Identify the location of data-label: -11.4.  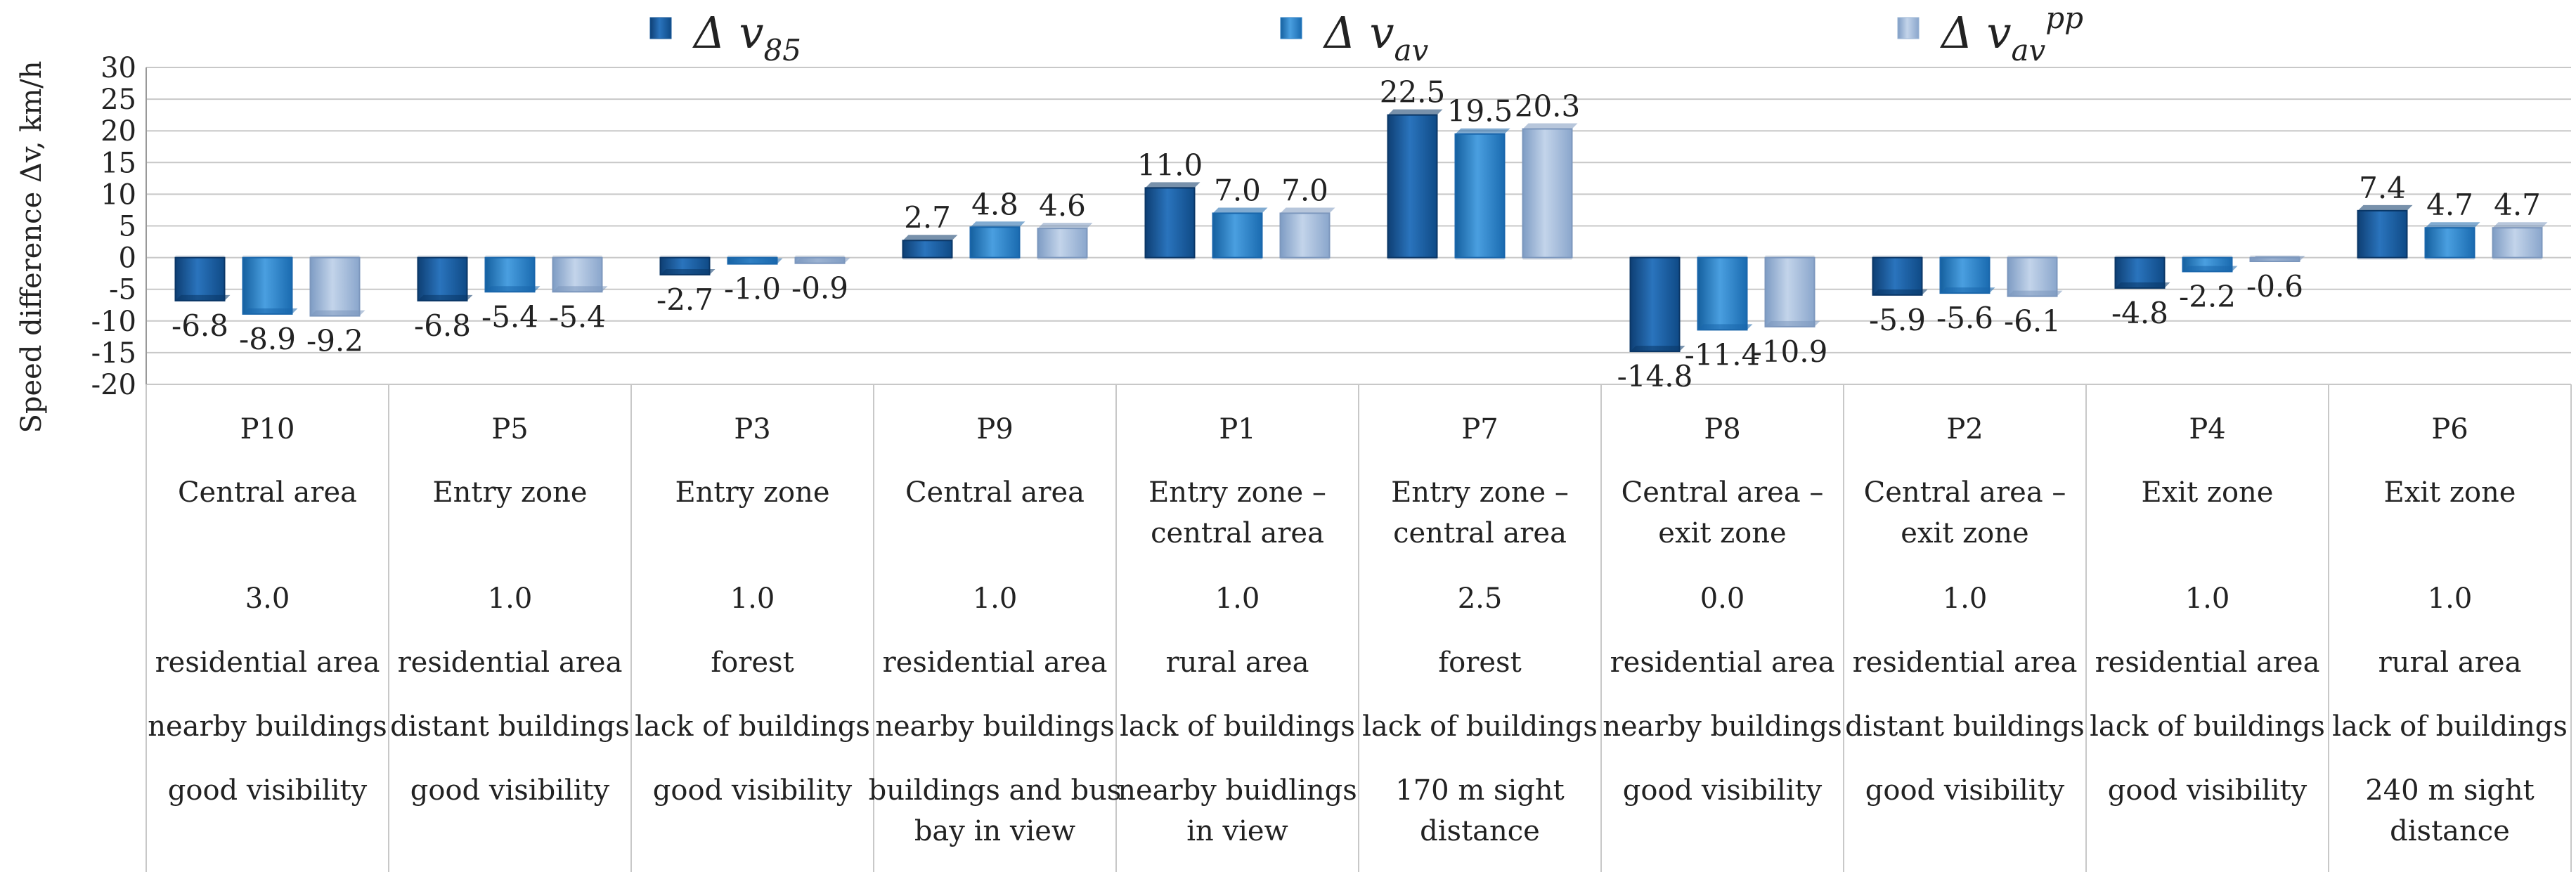
(1723, 355).